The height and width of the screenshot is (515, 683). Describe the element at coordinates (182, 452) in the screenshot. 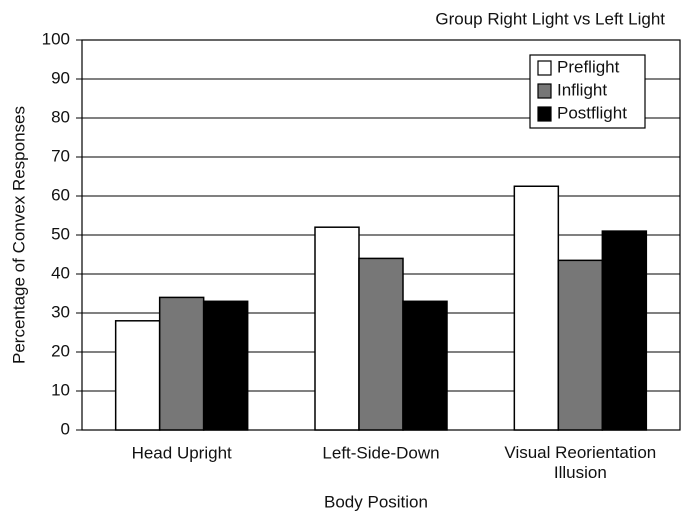

I see `x-tick-label: Head Upright` at that location.